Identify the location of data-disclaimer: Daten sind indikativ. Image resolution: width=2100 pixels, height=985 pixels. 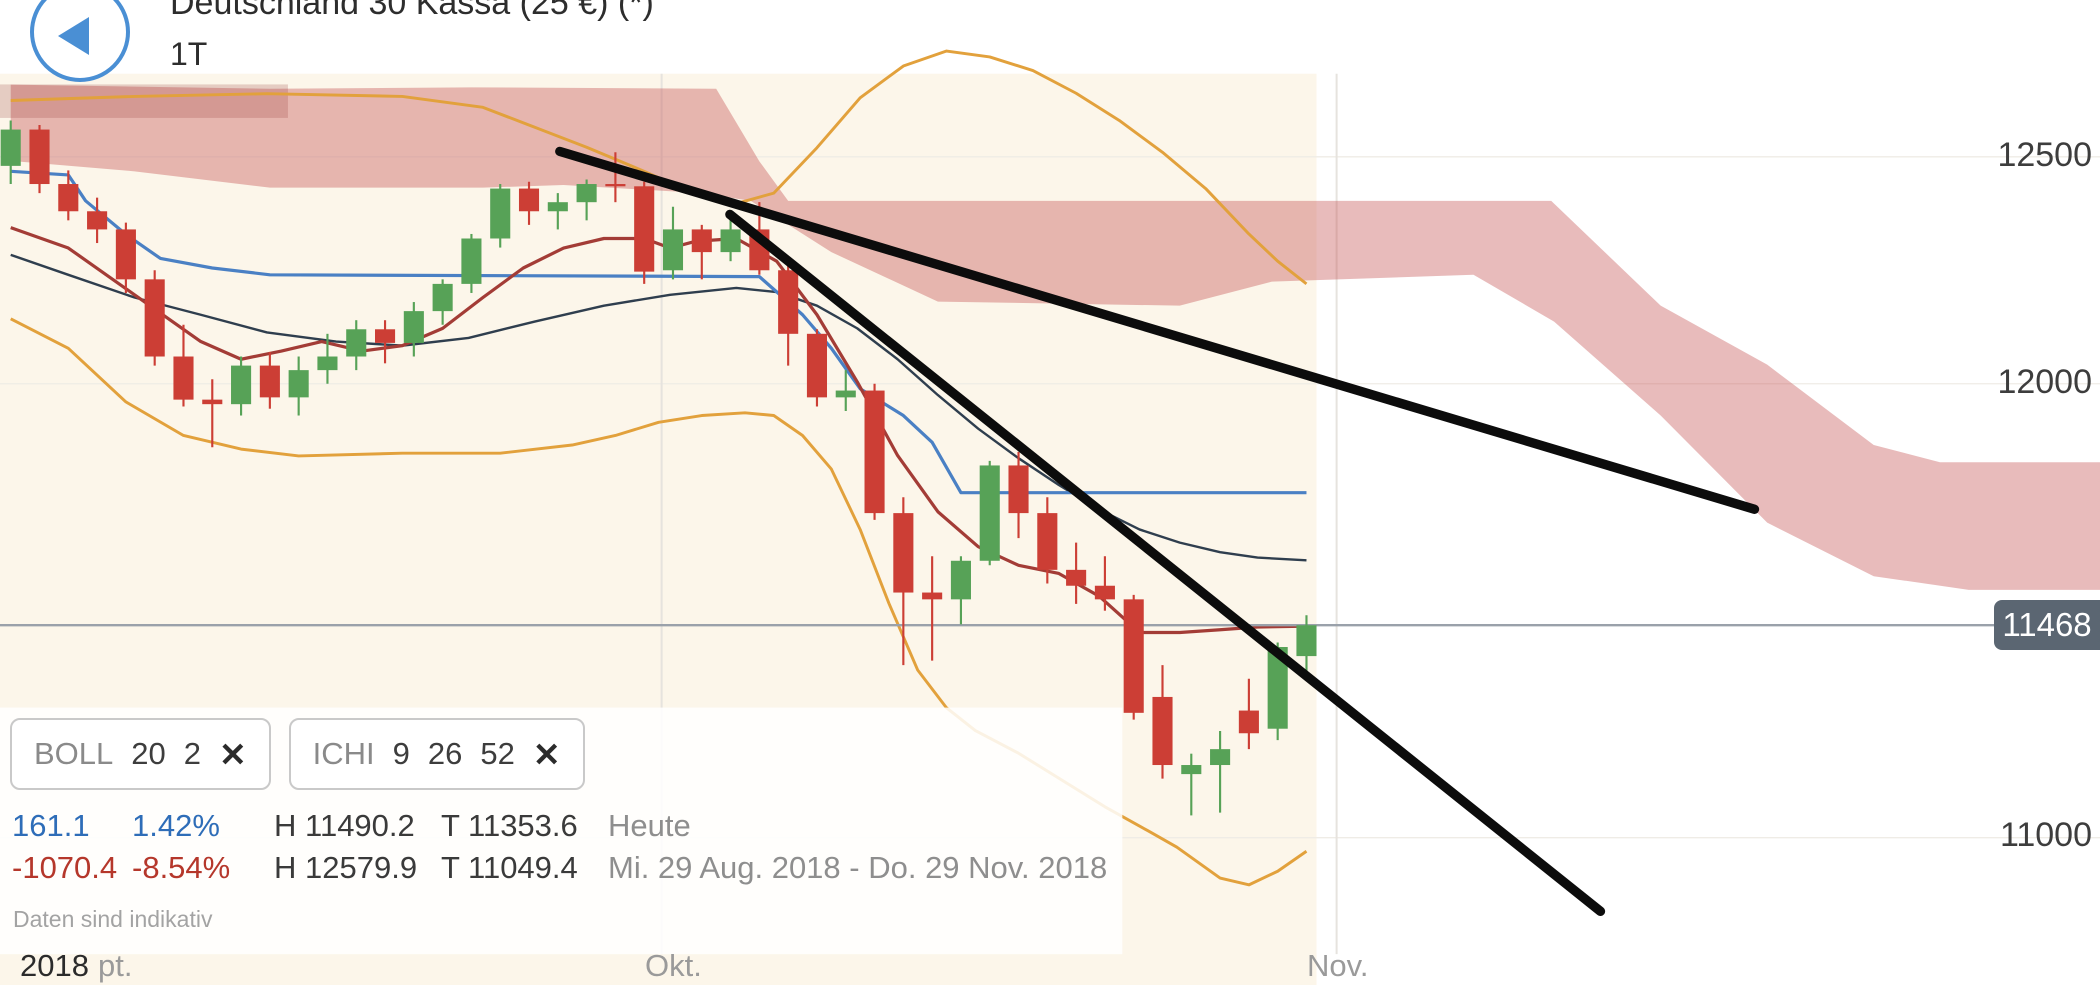
(113, 919).